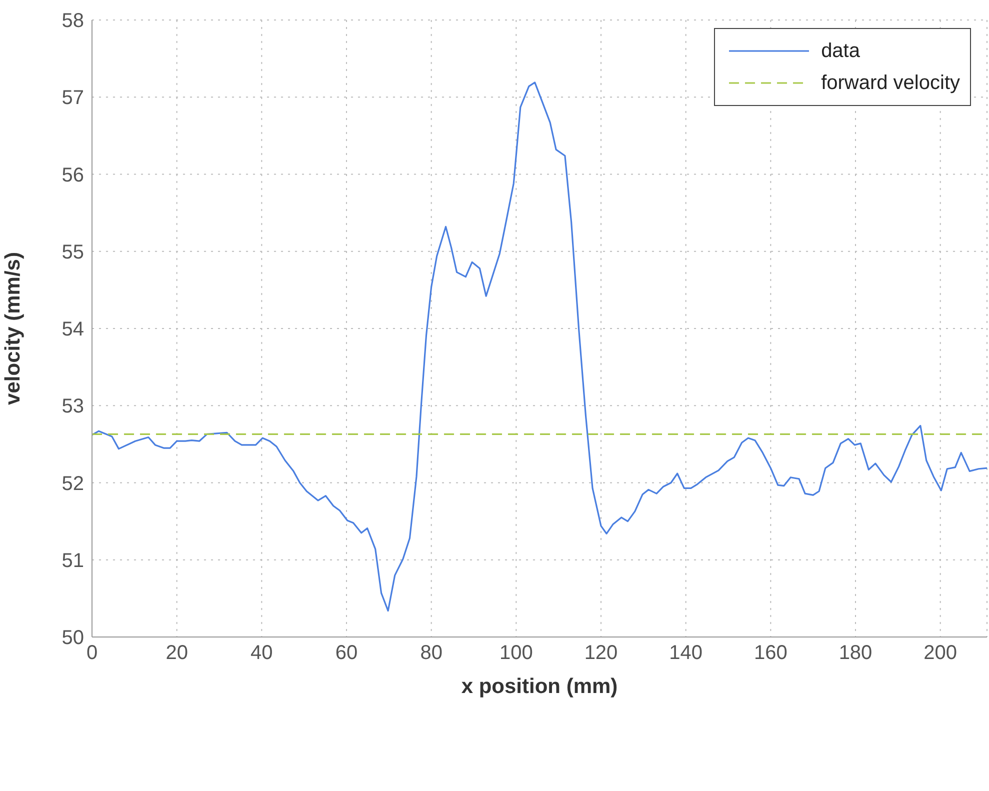  I want to click on y-tick-label: 50, so click(73, 638).